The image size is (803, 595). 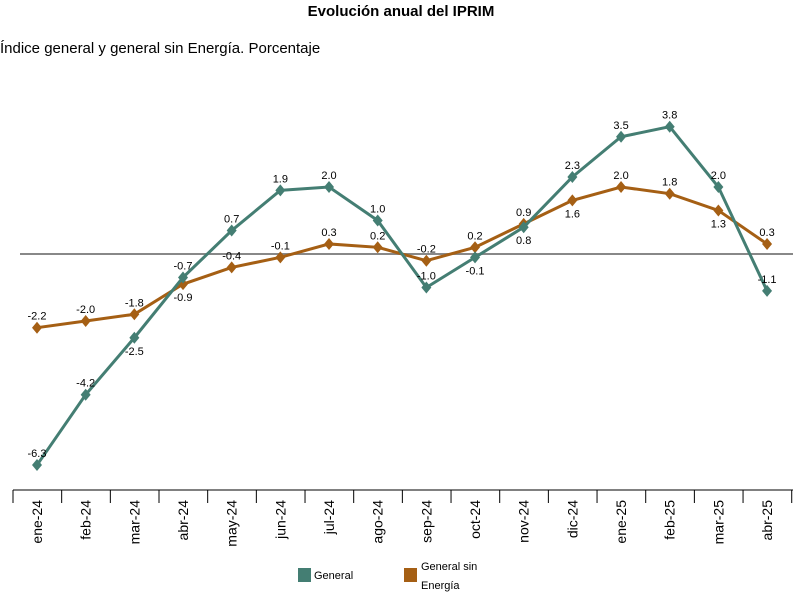 What do you see at coordinates (523, 213) in the screenshot?
I see `data-label: 0.9` at bounding box center [523, 213].